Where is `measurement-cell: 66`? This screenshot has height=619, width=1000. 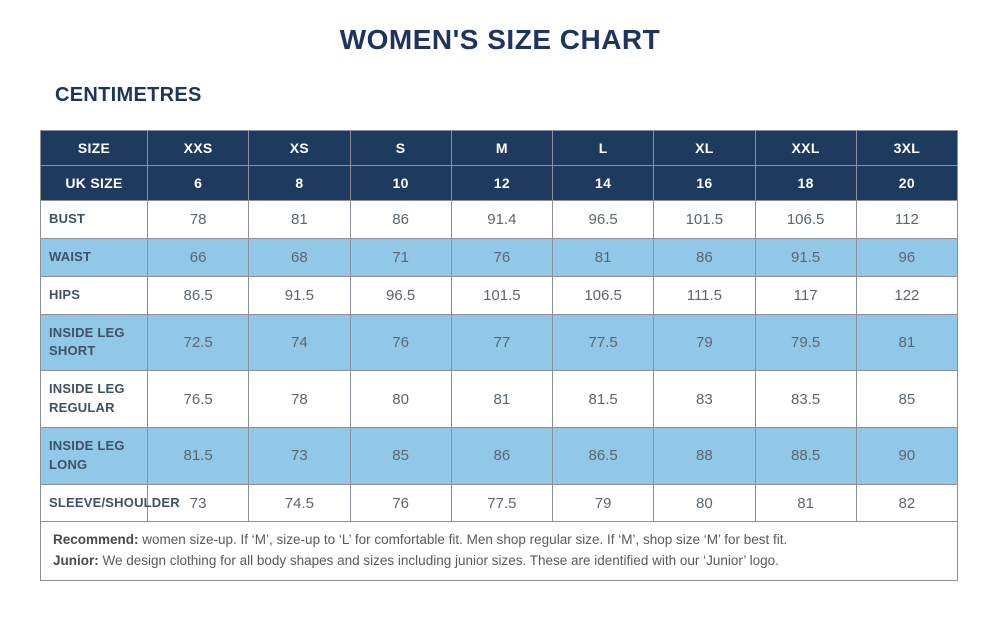
measurement-cell: 66 is located at coordinates (198, 257).